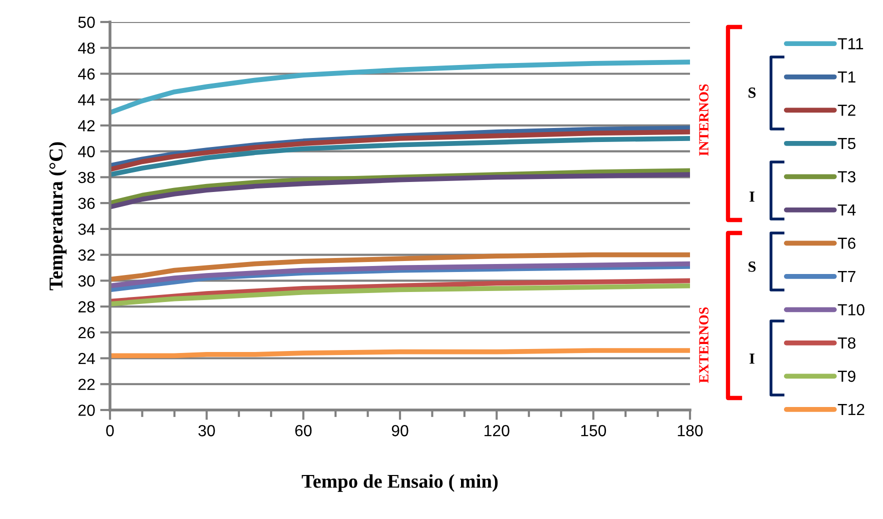 Image resolution: width=883 pixels, height=519 pixels. What do you see at coordinates (86, 229) in the screenshot?
I see `y-tick-label: 34` at bounding box center [86, 229].